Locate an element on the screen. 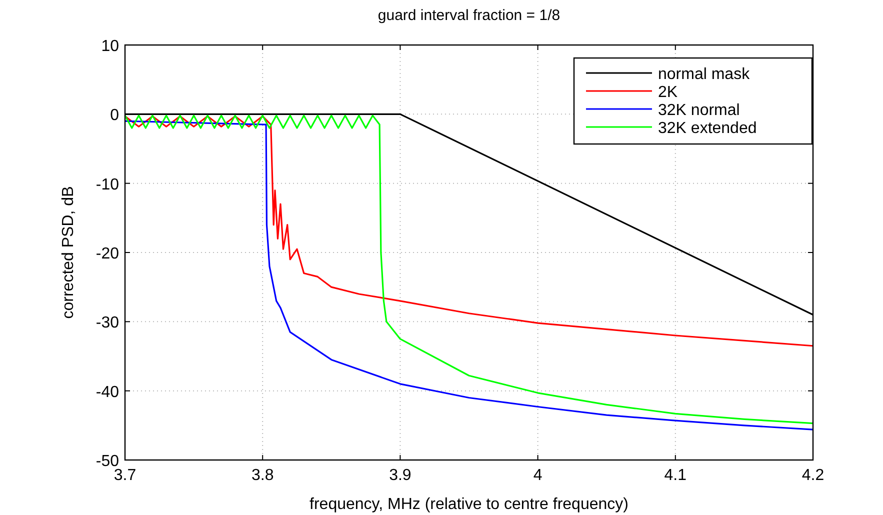  x-tick-label: 3.7 is located at coordinates (125, 475).